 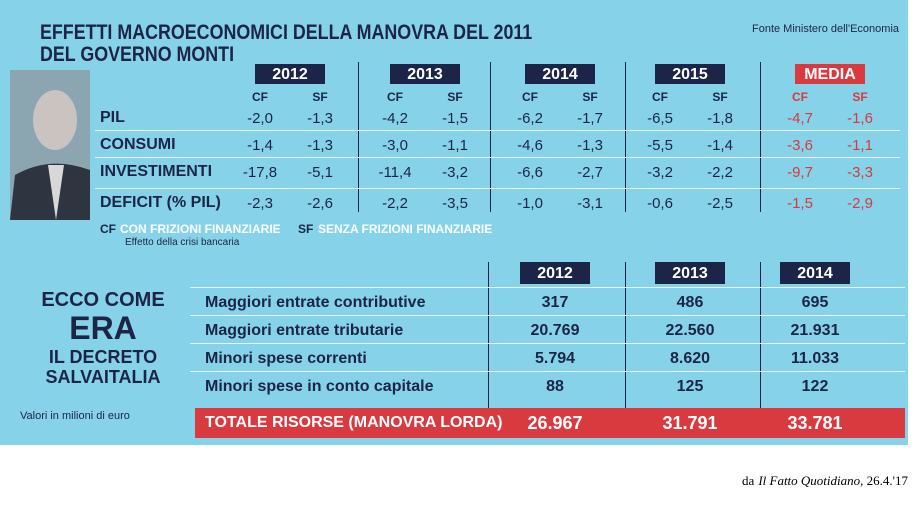 What do you see at coordinates (815, 358) in the screenshot?
I see `cell-value: 11.033` at bounding box center [815, 358].